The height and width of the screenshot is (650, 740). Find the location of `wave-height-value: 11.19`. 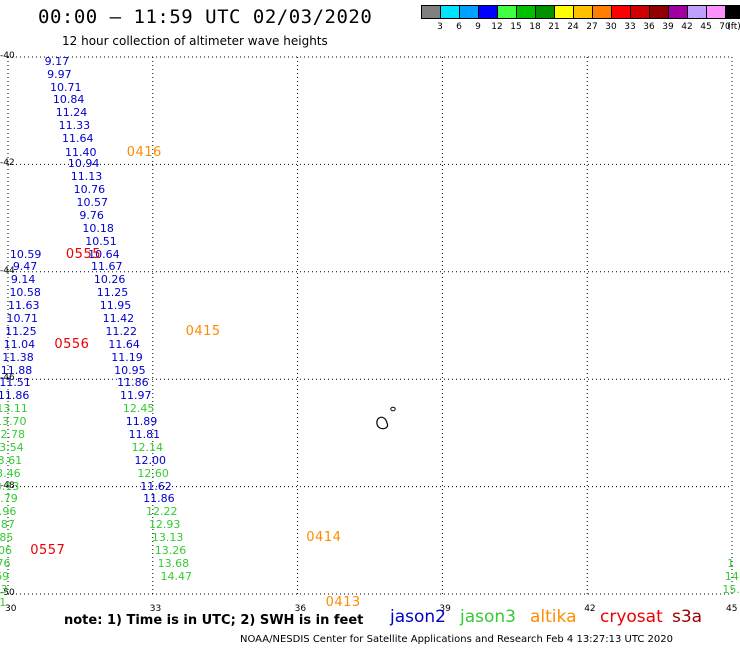

wave-height-value: 11.19 is located at coordinates (127, 357).